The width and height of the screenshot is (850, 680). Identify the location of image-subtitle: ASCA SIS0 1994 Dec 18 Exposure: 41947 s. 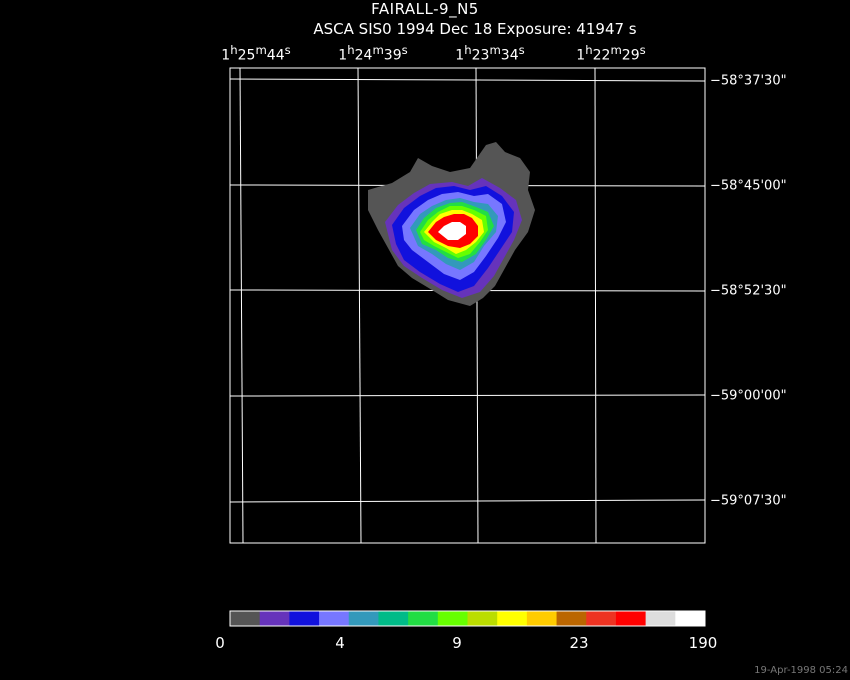
(475, 29).